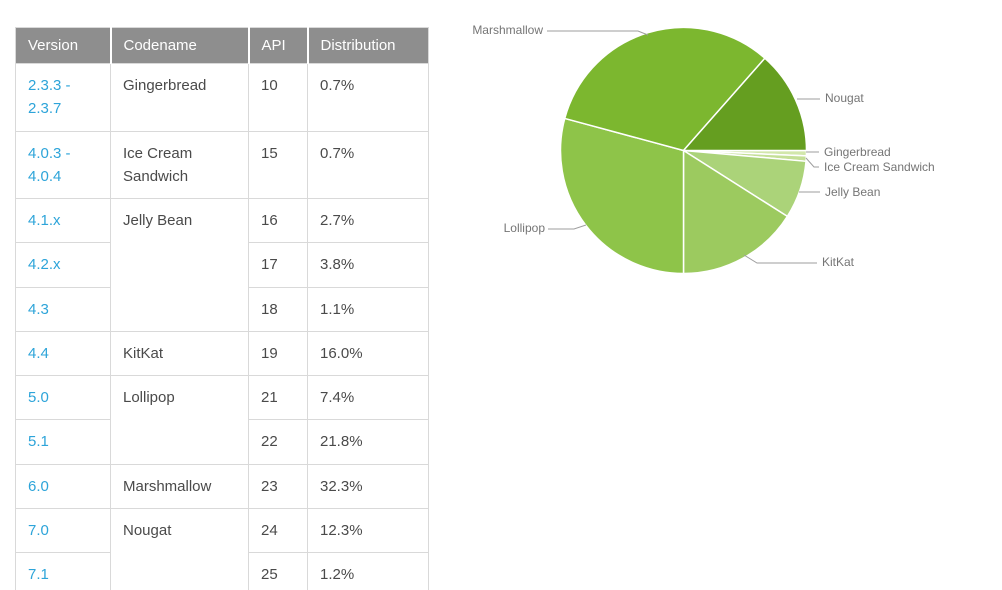  What do you see at coordinates (179, 97) in the screenshot?
I see `codename-cell: Gingerbread` at bounding box center [179, 97].